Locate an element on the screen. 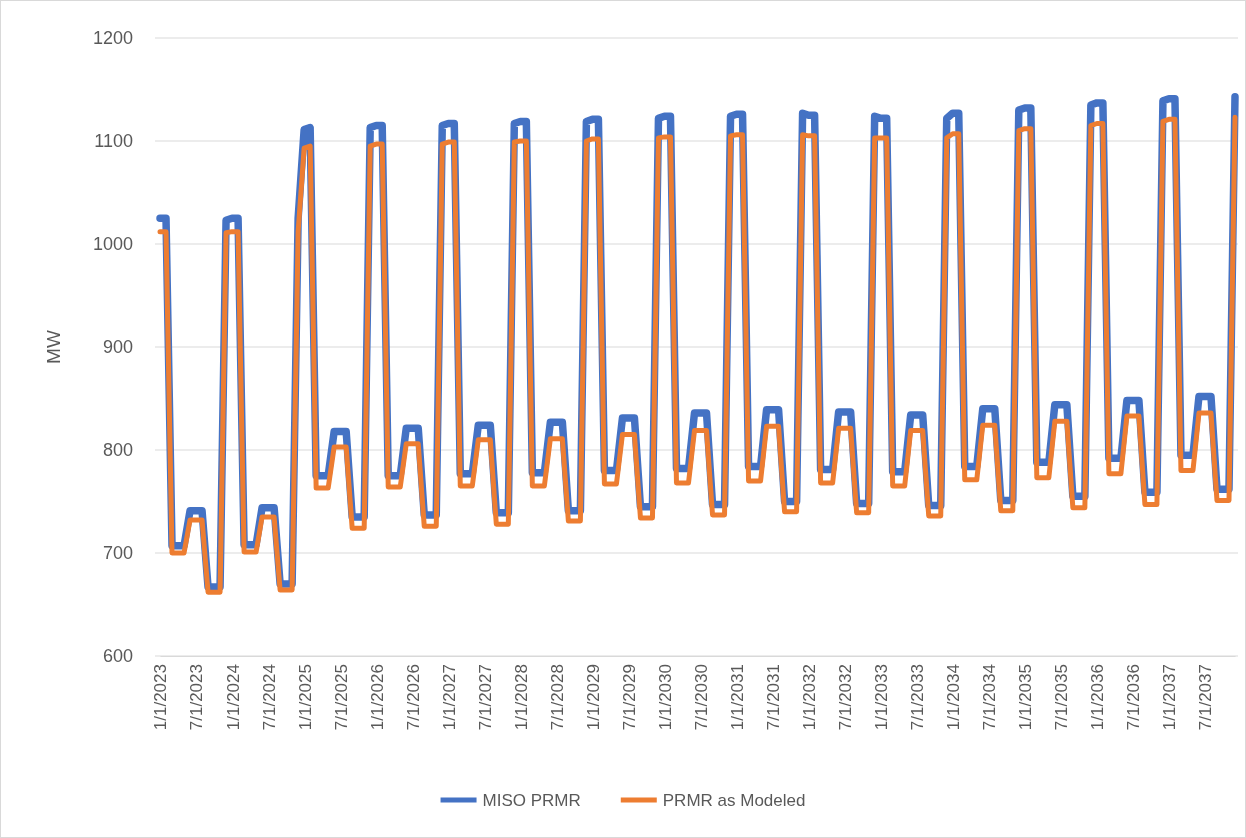  y-tick-label: 1000 is located at coordinates (112, 244).